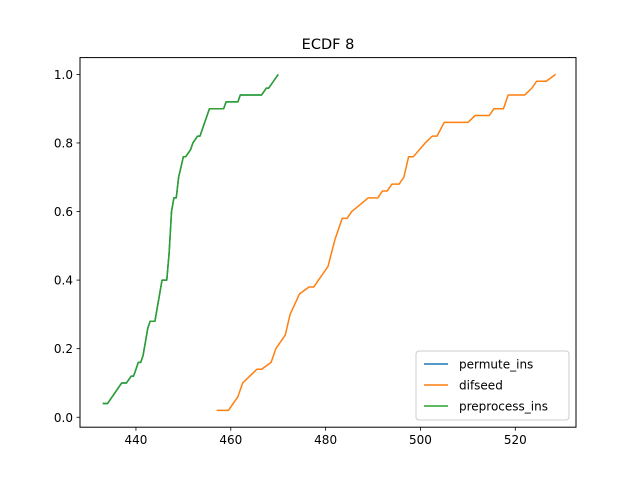 The image size is (640, 480). What do you see at coordinates (420, 440) in the screenshot?
I see `x-tick-label: 500` at bounding box center [420, 440].